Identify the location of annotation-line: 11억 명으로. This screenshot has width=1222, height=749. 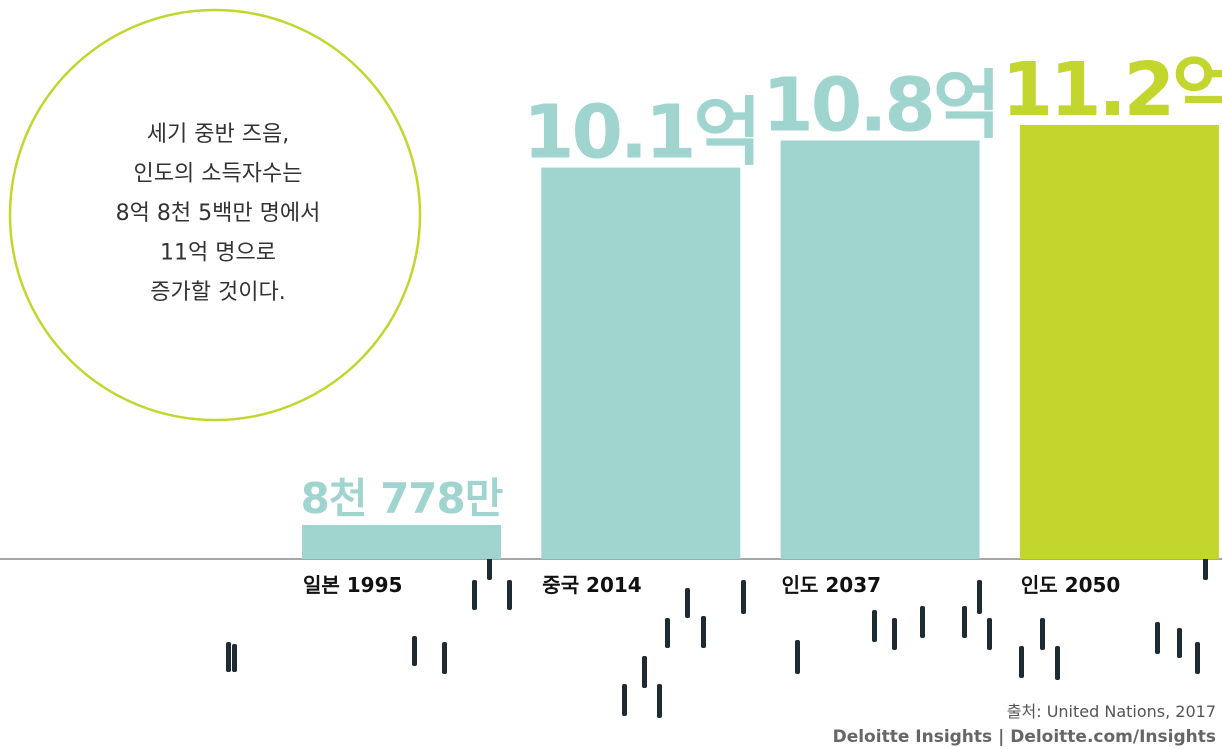
(218, 253).